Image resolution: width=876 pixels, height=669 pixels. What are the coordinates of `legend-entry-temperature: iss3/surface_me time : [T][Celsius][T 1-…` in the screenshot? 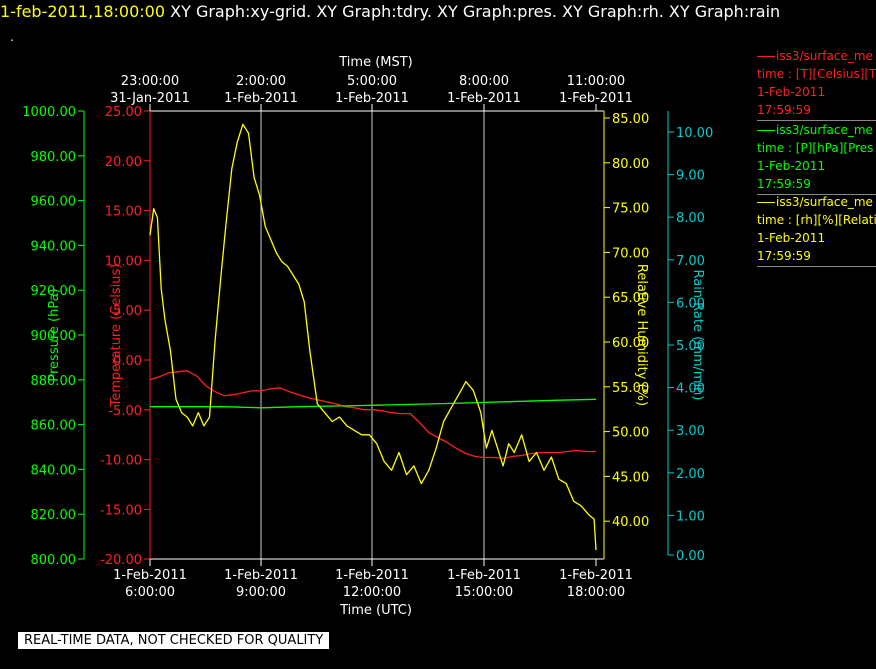 It's located at (816, 84).